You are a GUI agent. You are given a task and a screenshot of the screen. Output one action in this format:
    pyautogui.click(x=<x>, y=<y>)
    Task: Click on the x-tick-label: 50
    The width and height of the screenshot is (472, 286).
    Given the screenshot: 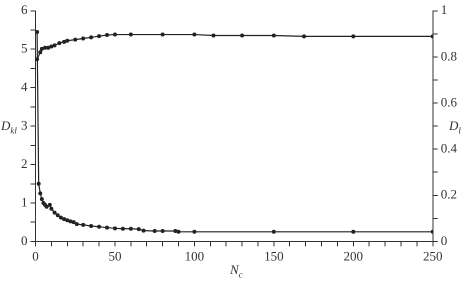 What is the action you would take?
    pyautogui.click(x=115, y=256)
    